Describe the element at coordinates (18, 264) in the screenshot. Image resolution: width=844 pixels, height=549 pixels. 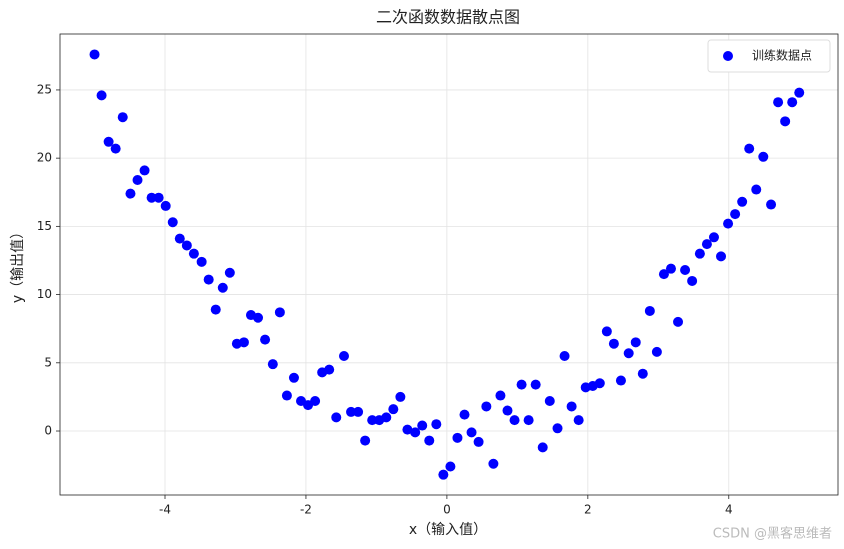
I see `y-axis-label: y（输出值）` at that location.